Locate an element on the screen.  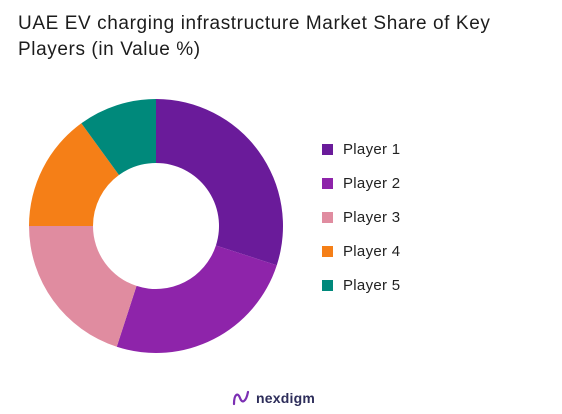
legend-item-player-5: Player 5 is located at coordinates (361, 285).